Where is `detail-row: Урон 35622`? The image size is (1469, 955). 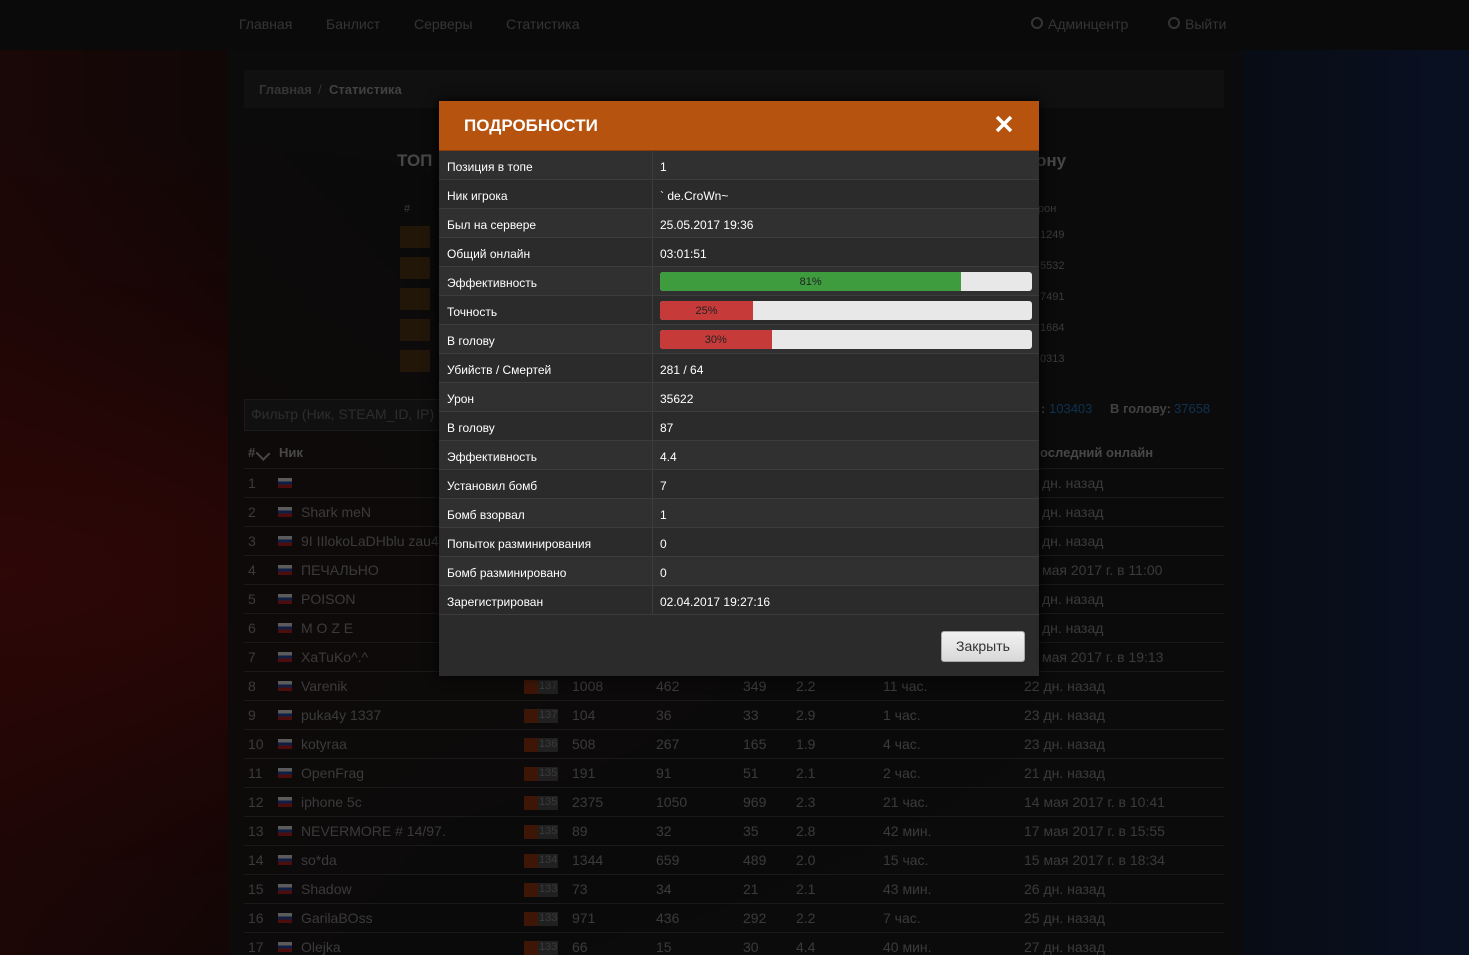
detail-row: Урон 35622 is located at coordinates (739, 397).